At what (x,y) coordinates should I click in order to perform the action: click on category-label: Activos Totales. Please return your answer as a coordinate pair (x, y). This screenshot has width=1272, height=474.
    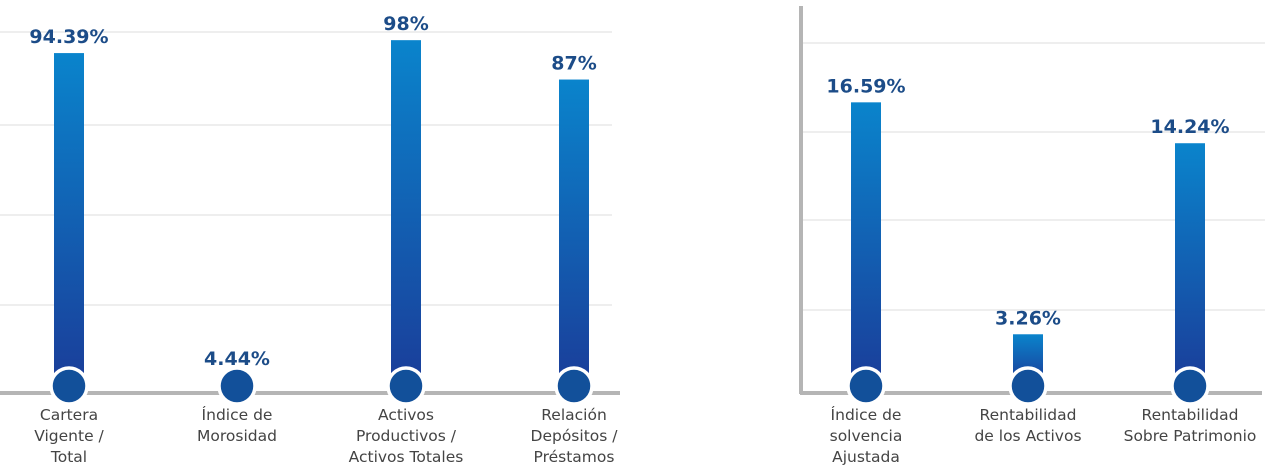
    Looking at the image, I should click on (406, 457).